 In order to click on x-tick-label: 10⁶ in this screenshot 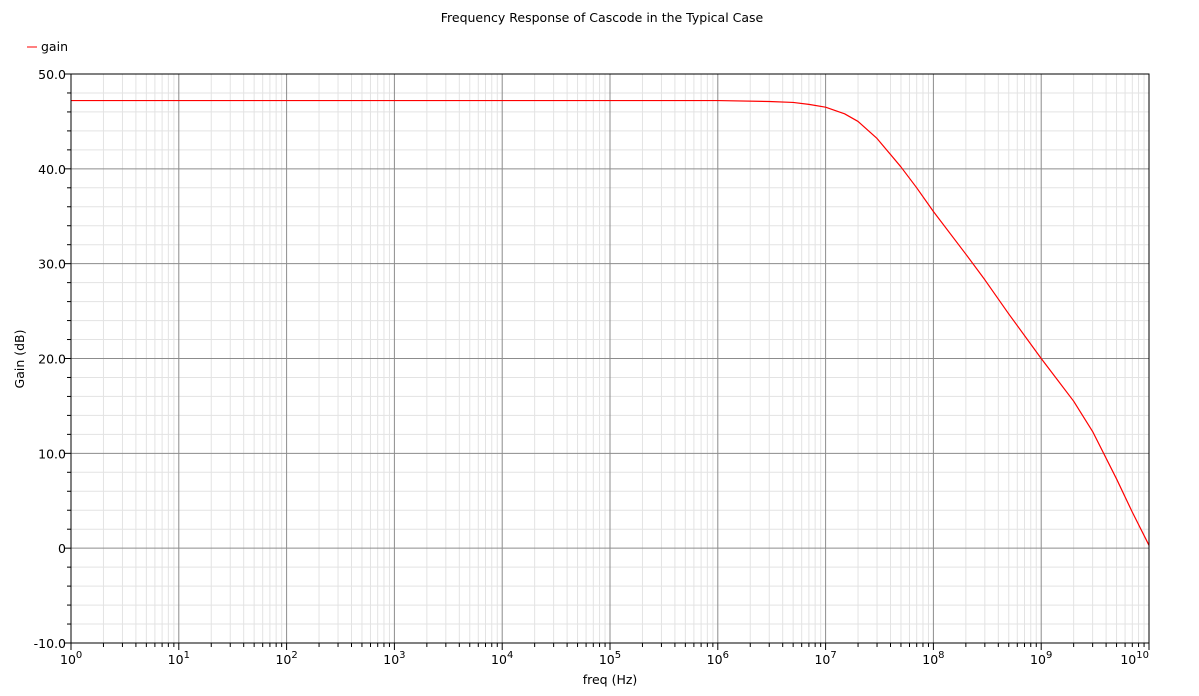, I will do `click(718, 658)`.